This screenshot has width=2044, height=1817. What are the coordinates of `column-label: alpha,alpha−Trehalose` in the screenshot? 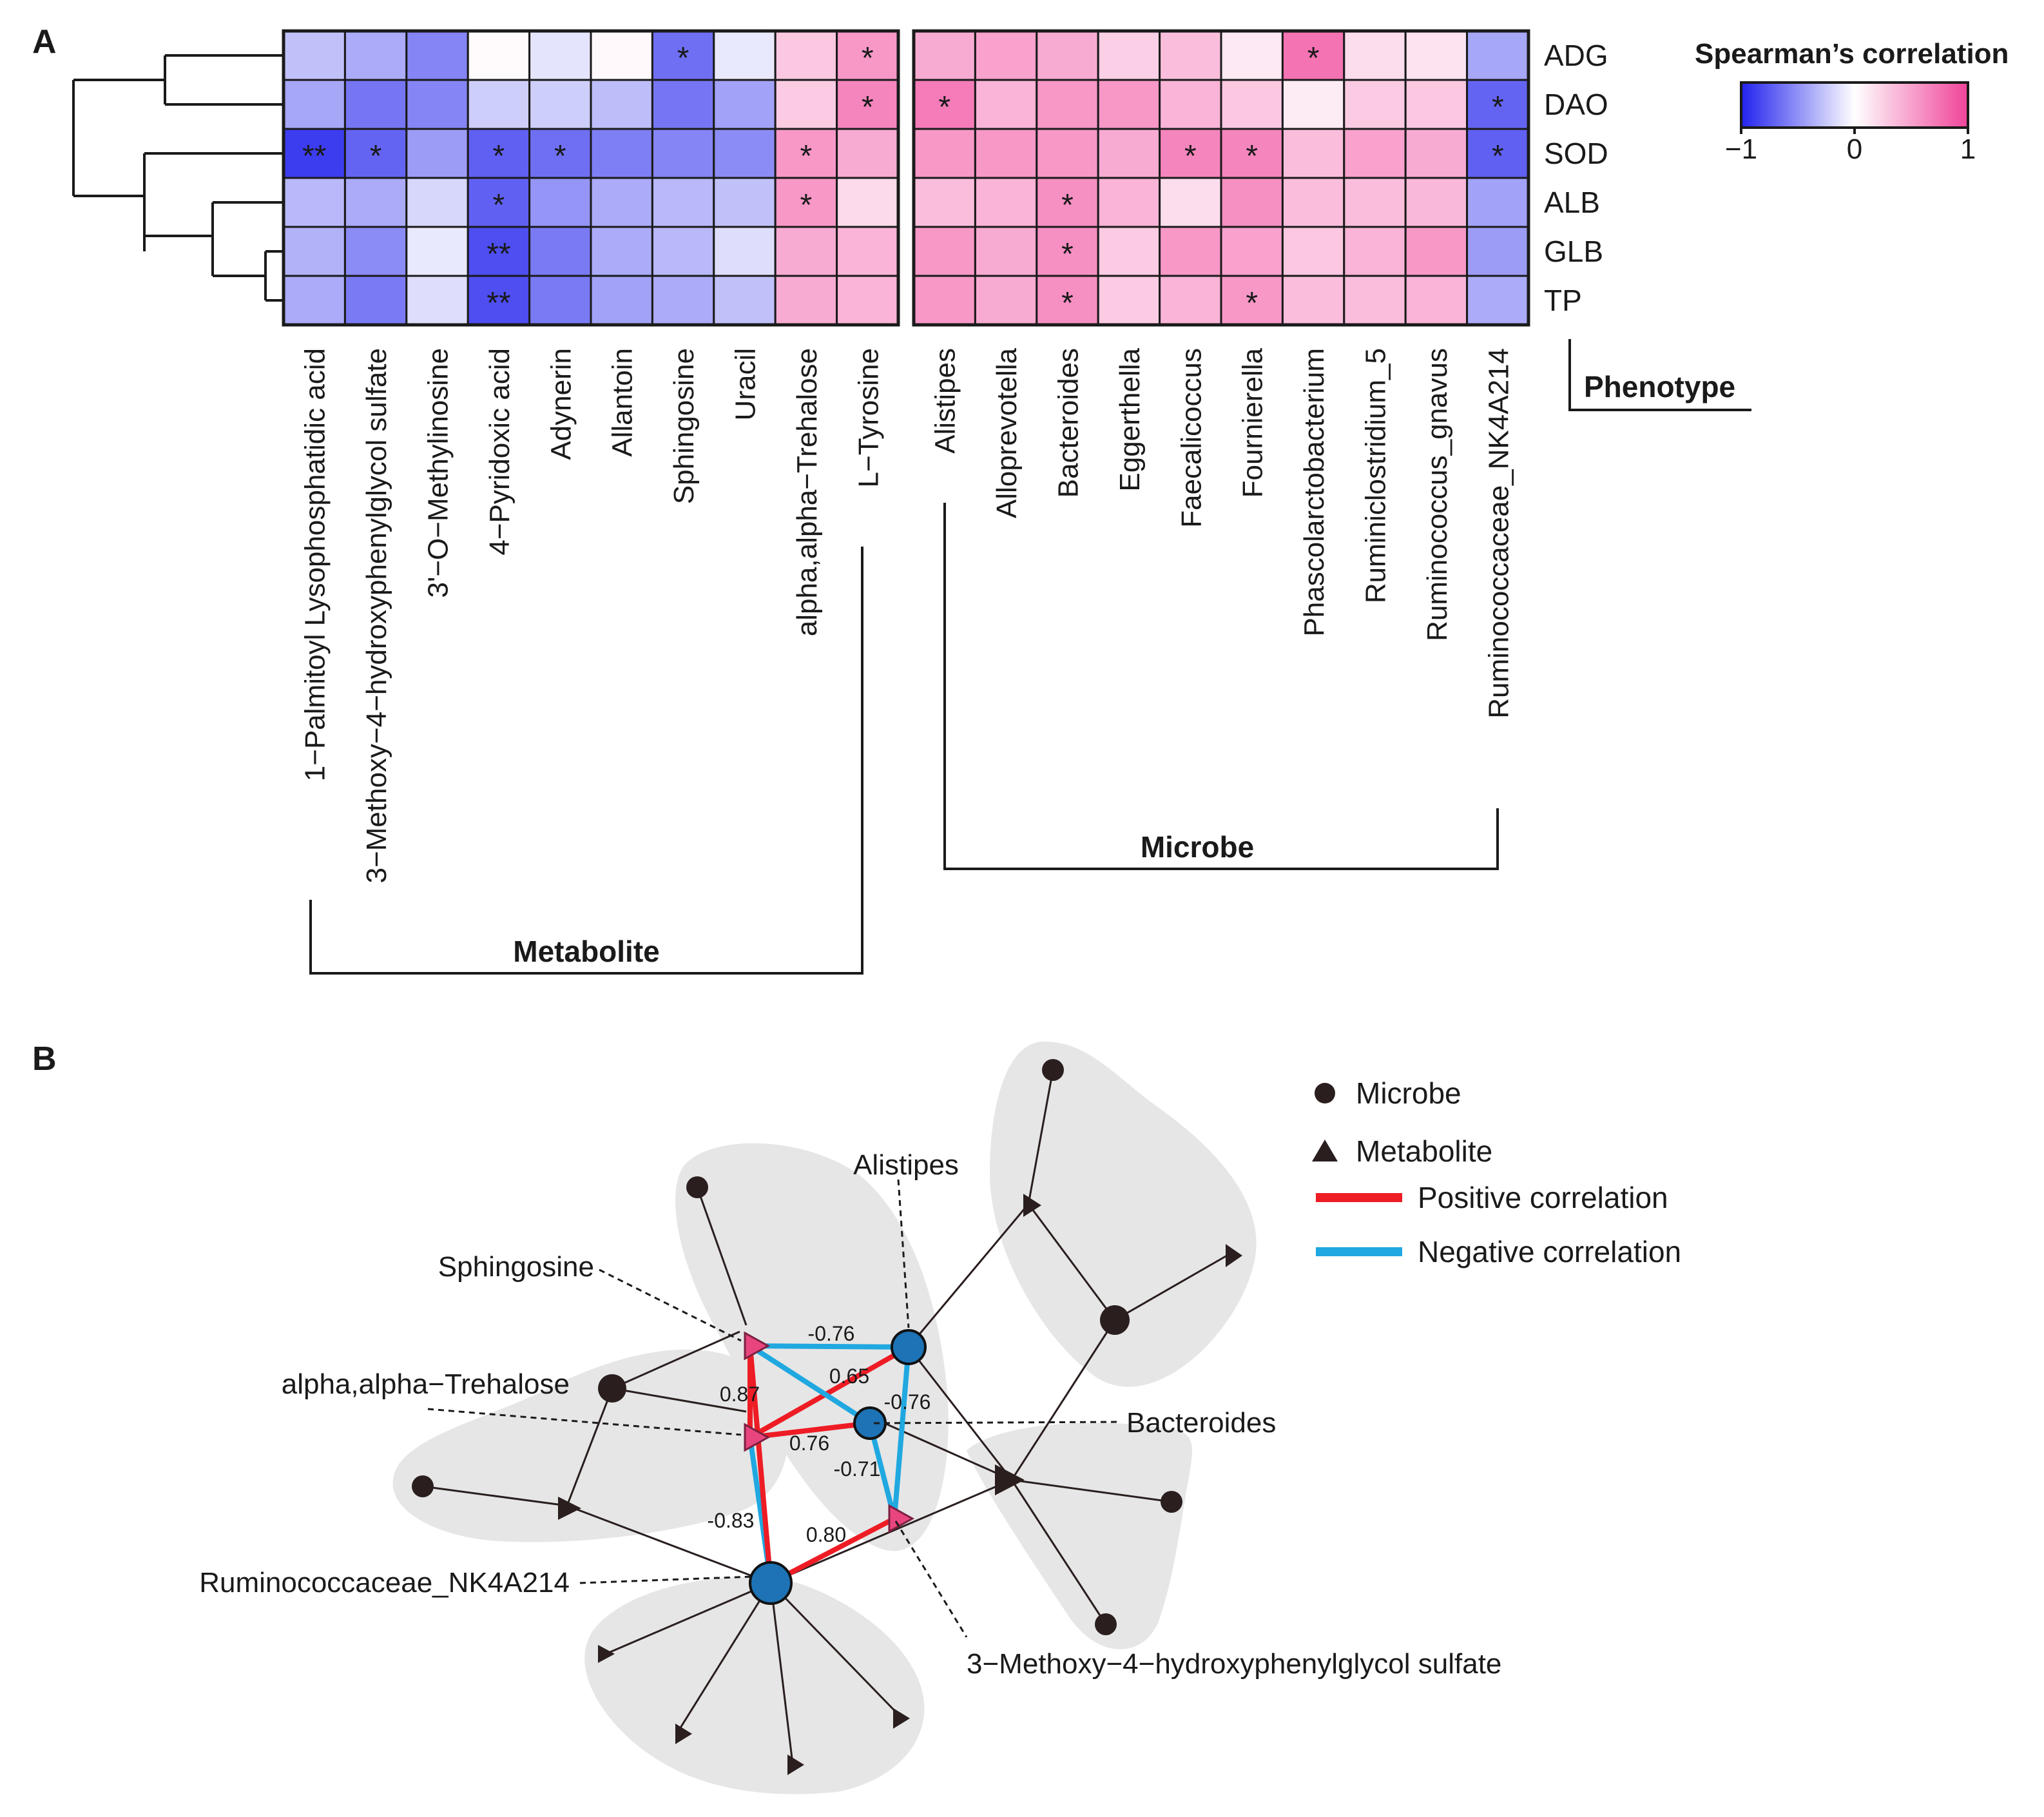 It's located at (807, 492).